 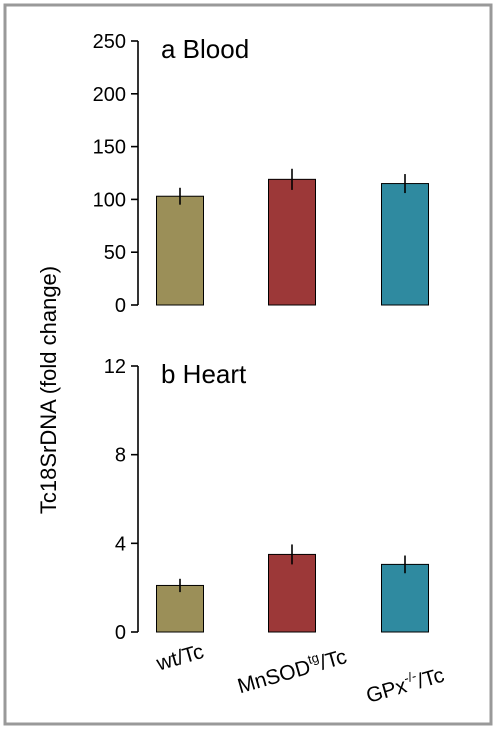 What do you see at coordinates (205, 49) in the screenshot?
I see `panel-title: a Blood` at bounding box center [205, 49].